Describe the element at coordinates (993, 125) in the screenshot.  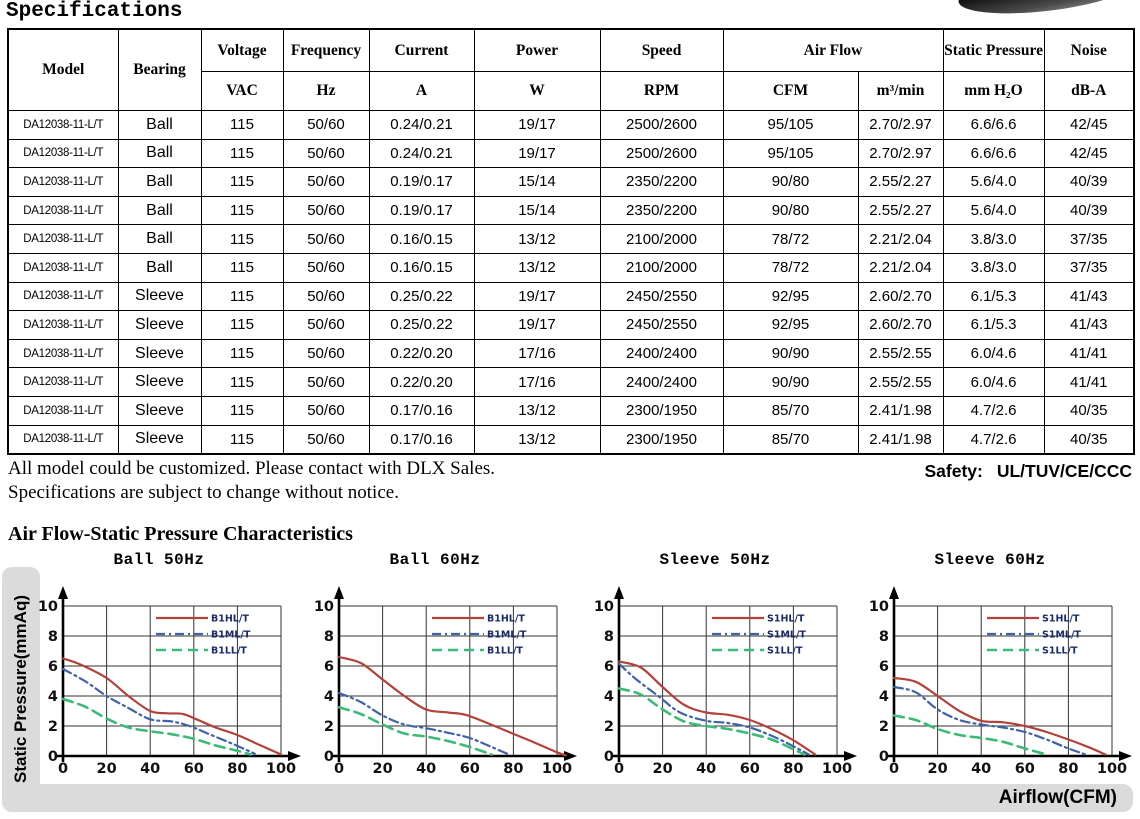
I see `table-cell: 6.6/6.6` at that location.